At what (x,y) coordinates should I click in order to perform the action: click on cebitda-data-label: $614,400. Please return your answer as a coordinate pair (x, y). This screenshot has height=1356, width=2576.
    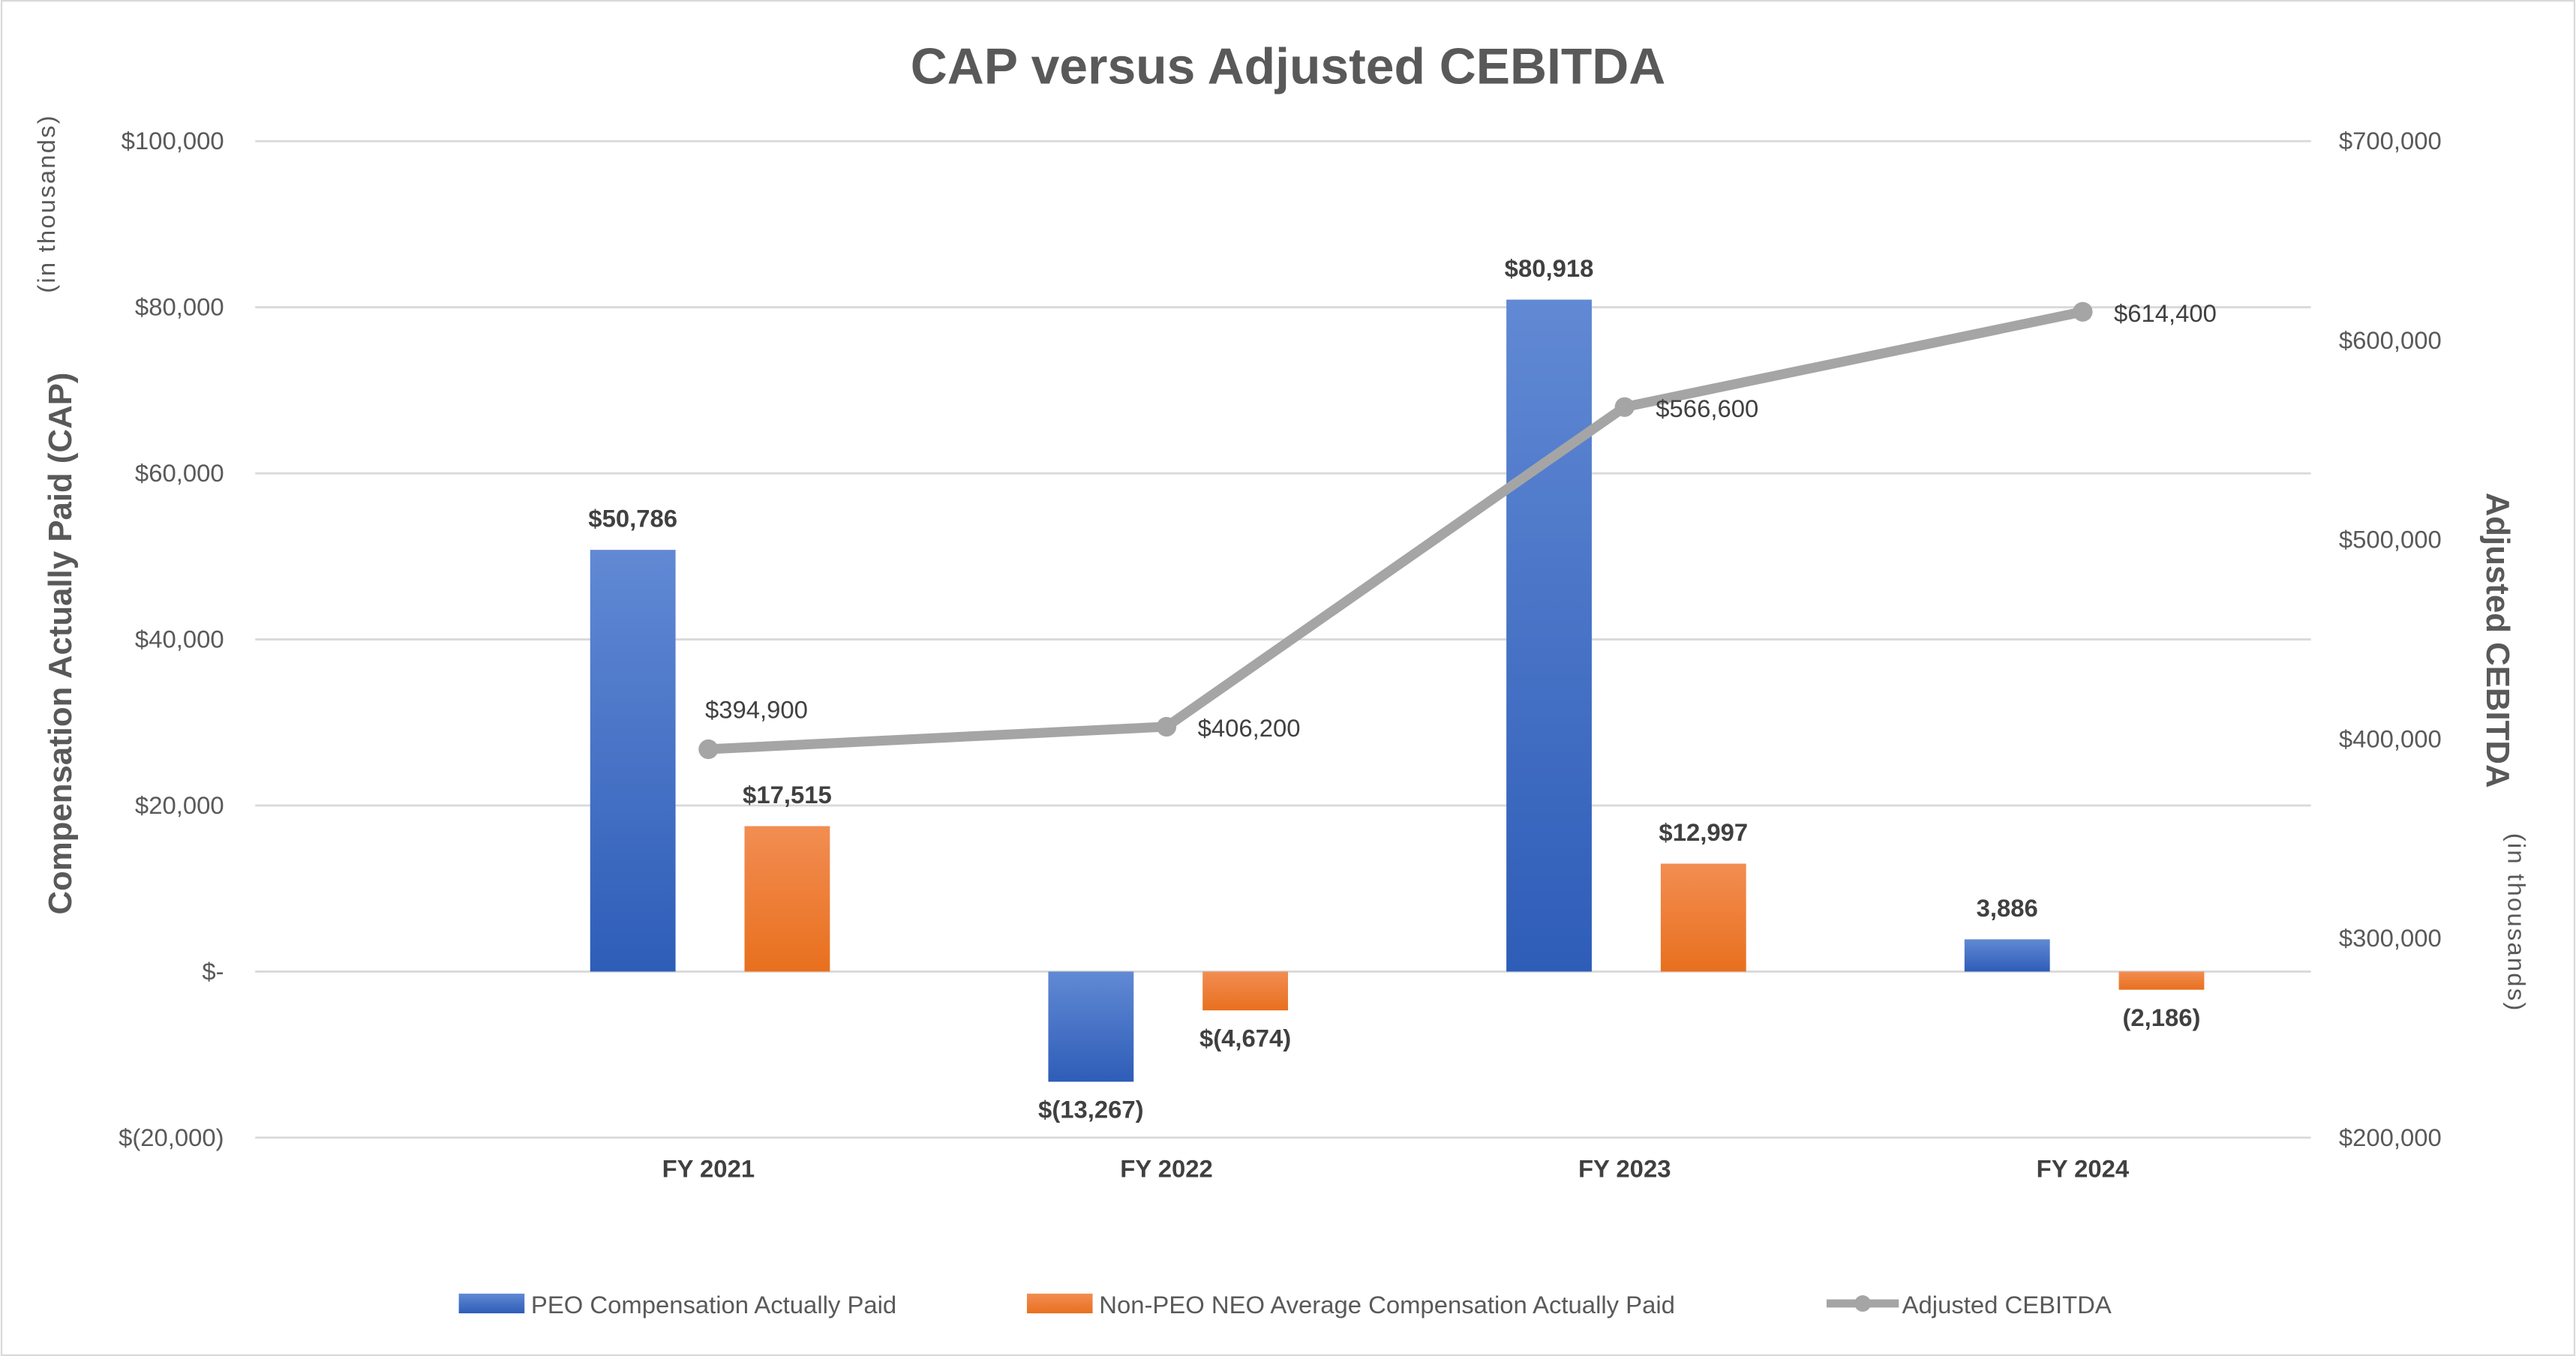
    Looking at the image, I should click on (2165, 313).